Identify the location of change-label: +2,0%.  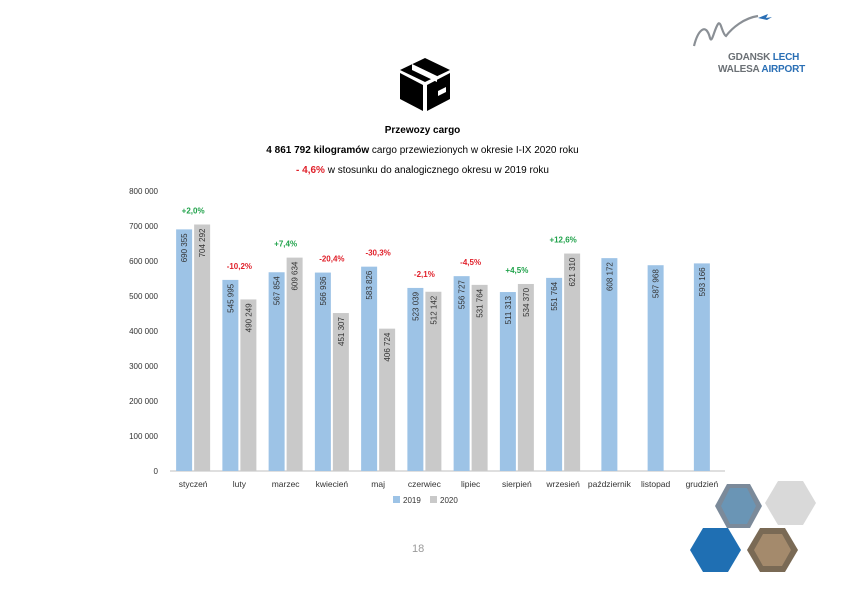
(193, 210).